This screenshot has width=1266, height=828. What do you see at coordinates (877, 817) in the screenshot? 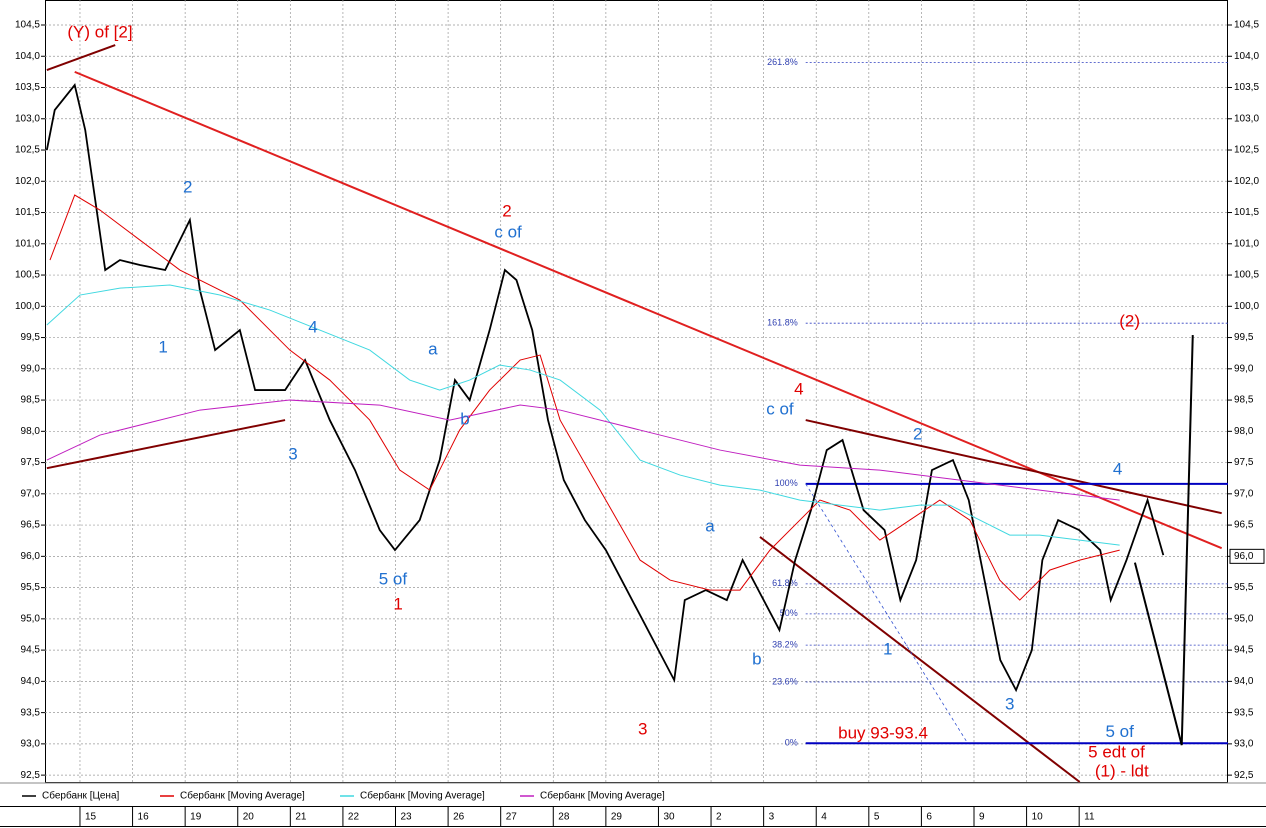
I see `x-tick-label: 5` at bounding box center [877, 817].